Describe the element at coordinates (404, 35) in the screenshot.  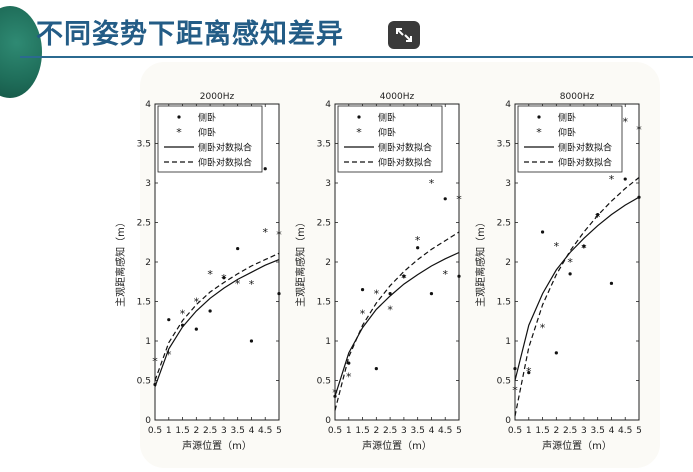
I see `expand-icon` at that location.